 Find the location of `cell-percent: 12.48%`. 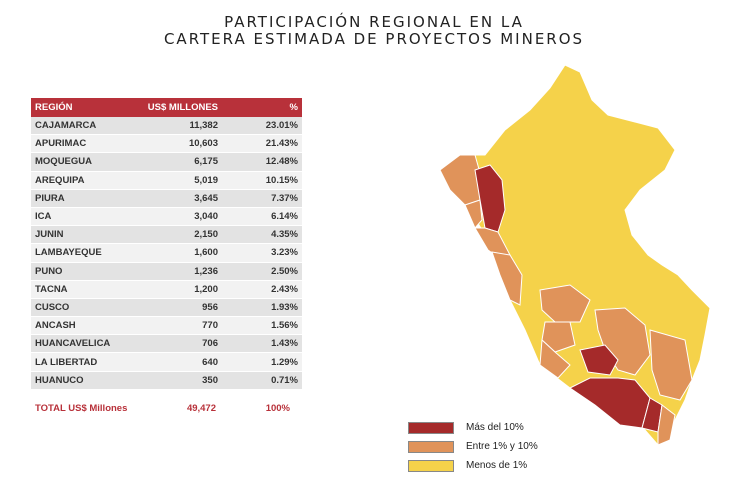

cell-percent: 12.48% is located at coordinates (262, 162).